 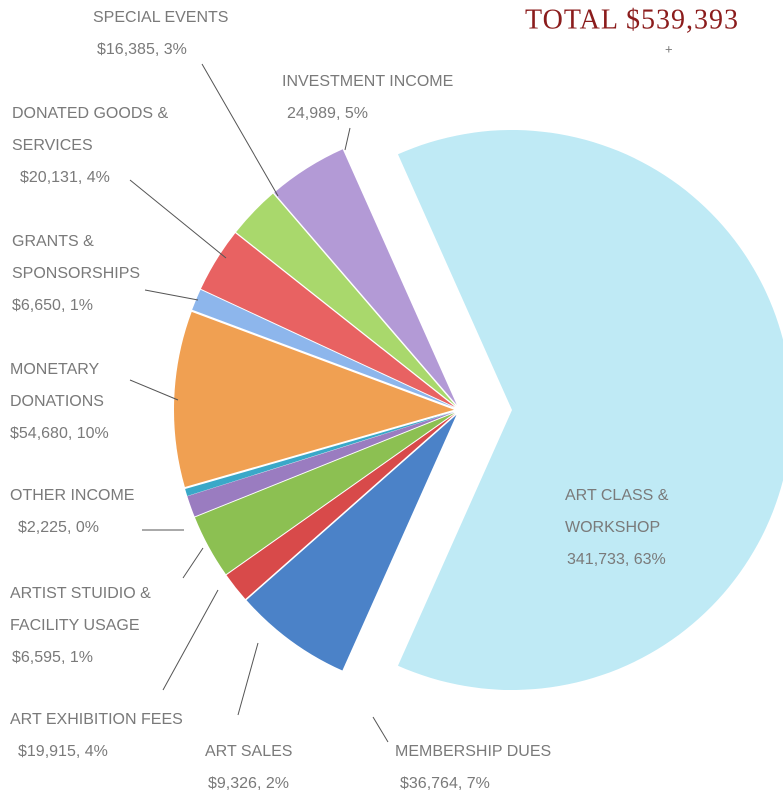 What do you see at coordinates (619, 495) in the screenshot?
I see `label-line: ART CLASS &` at bounding box center [619, 495].